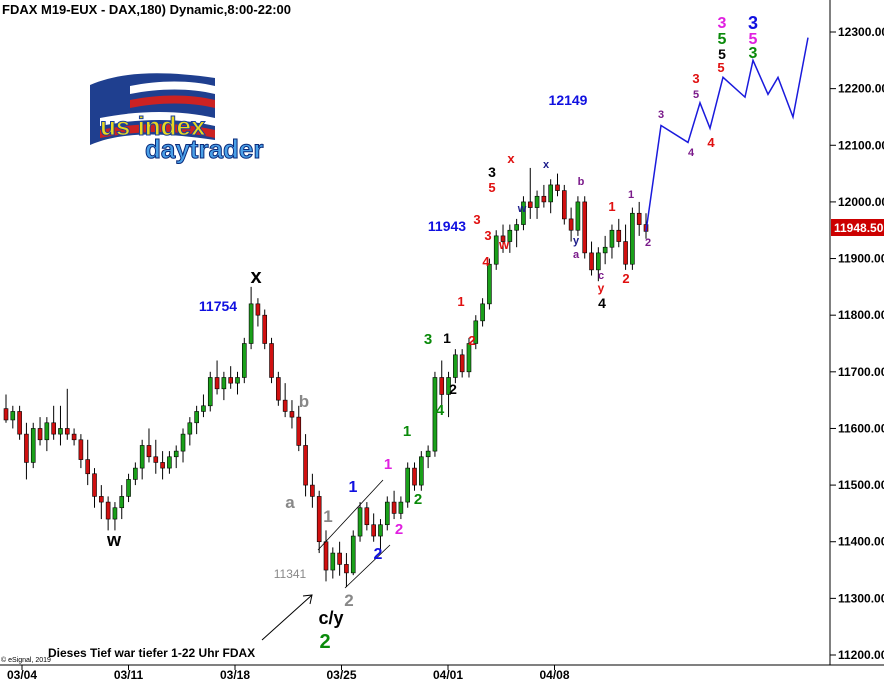  What do you see at coordinates (568, 100) in the screenshot?
I see `label-12149: 12149` at bounding box center [568, 100].